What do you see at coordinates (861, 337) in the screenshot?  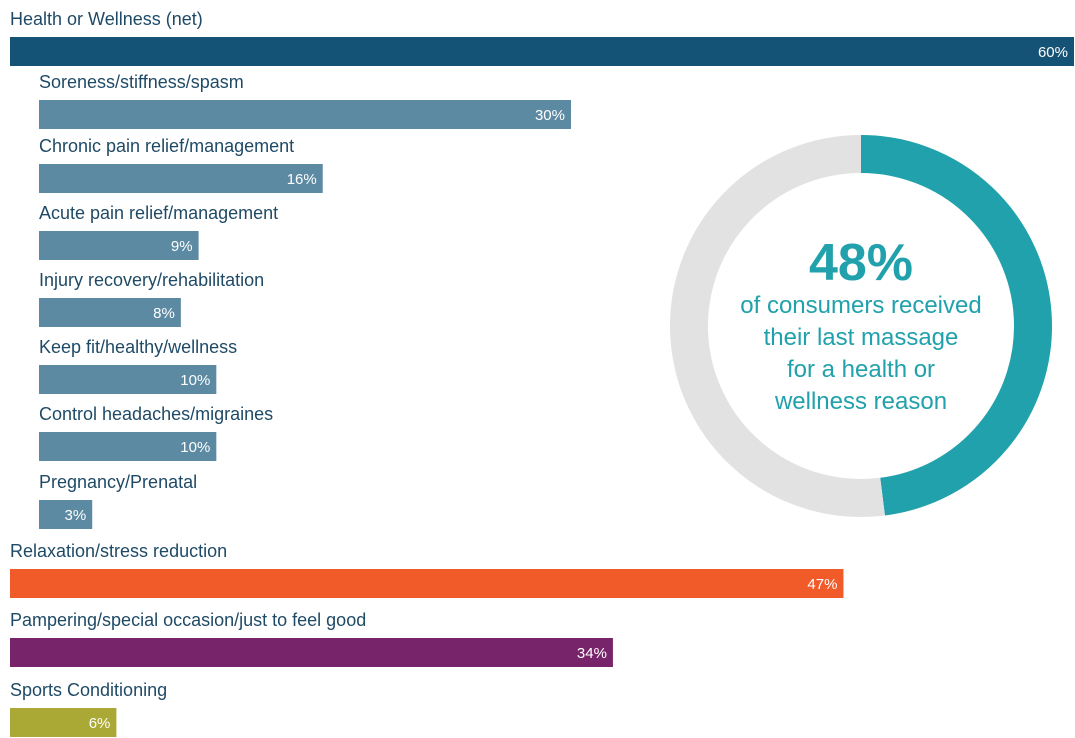 I see `donut-center-text-line: their last massage` at bounding box center [861, 337].